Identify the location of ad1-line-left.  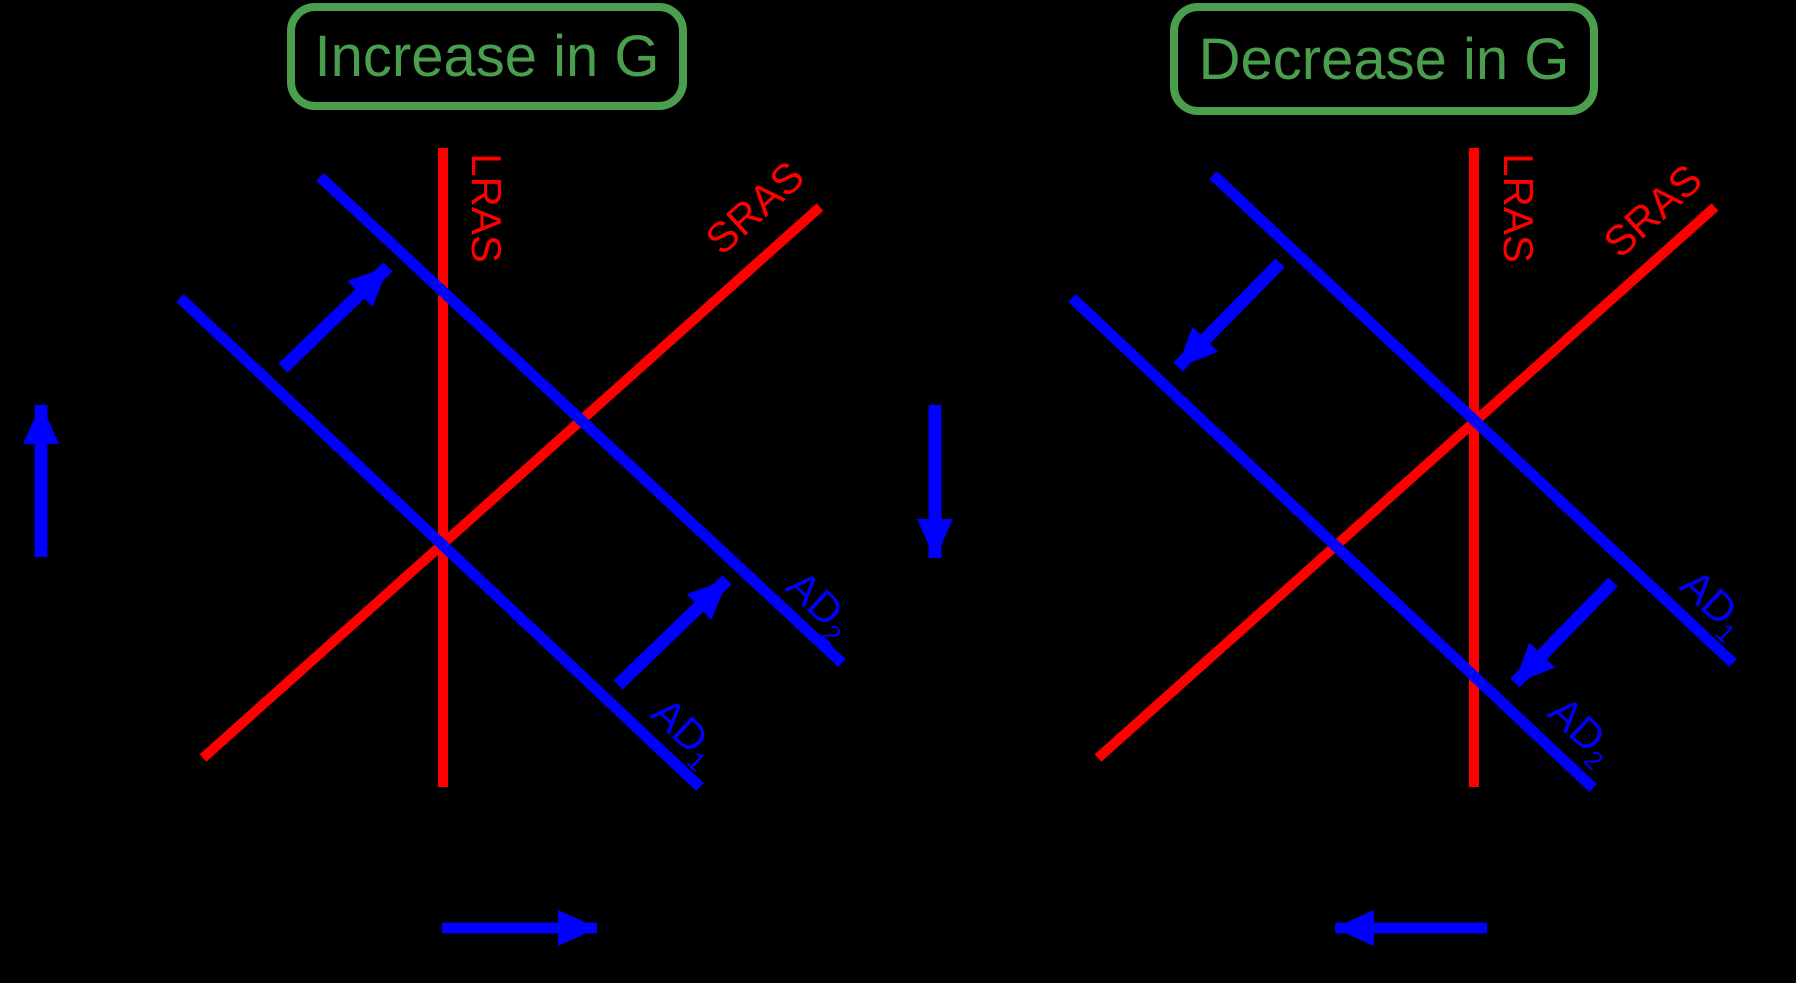
(440, 542).